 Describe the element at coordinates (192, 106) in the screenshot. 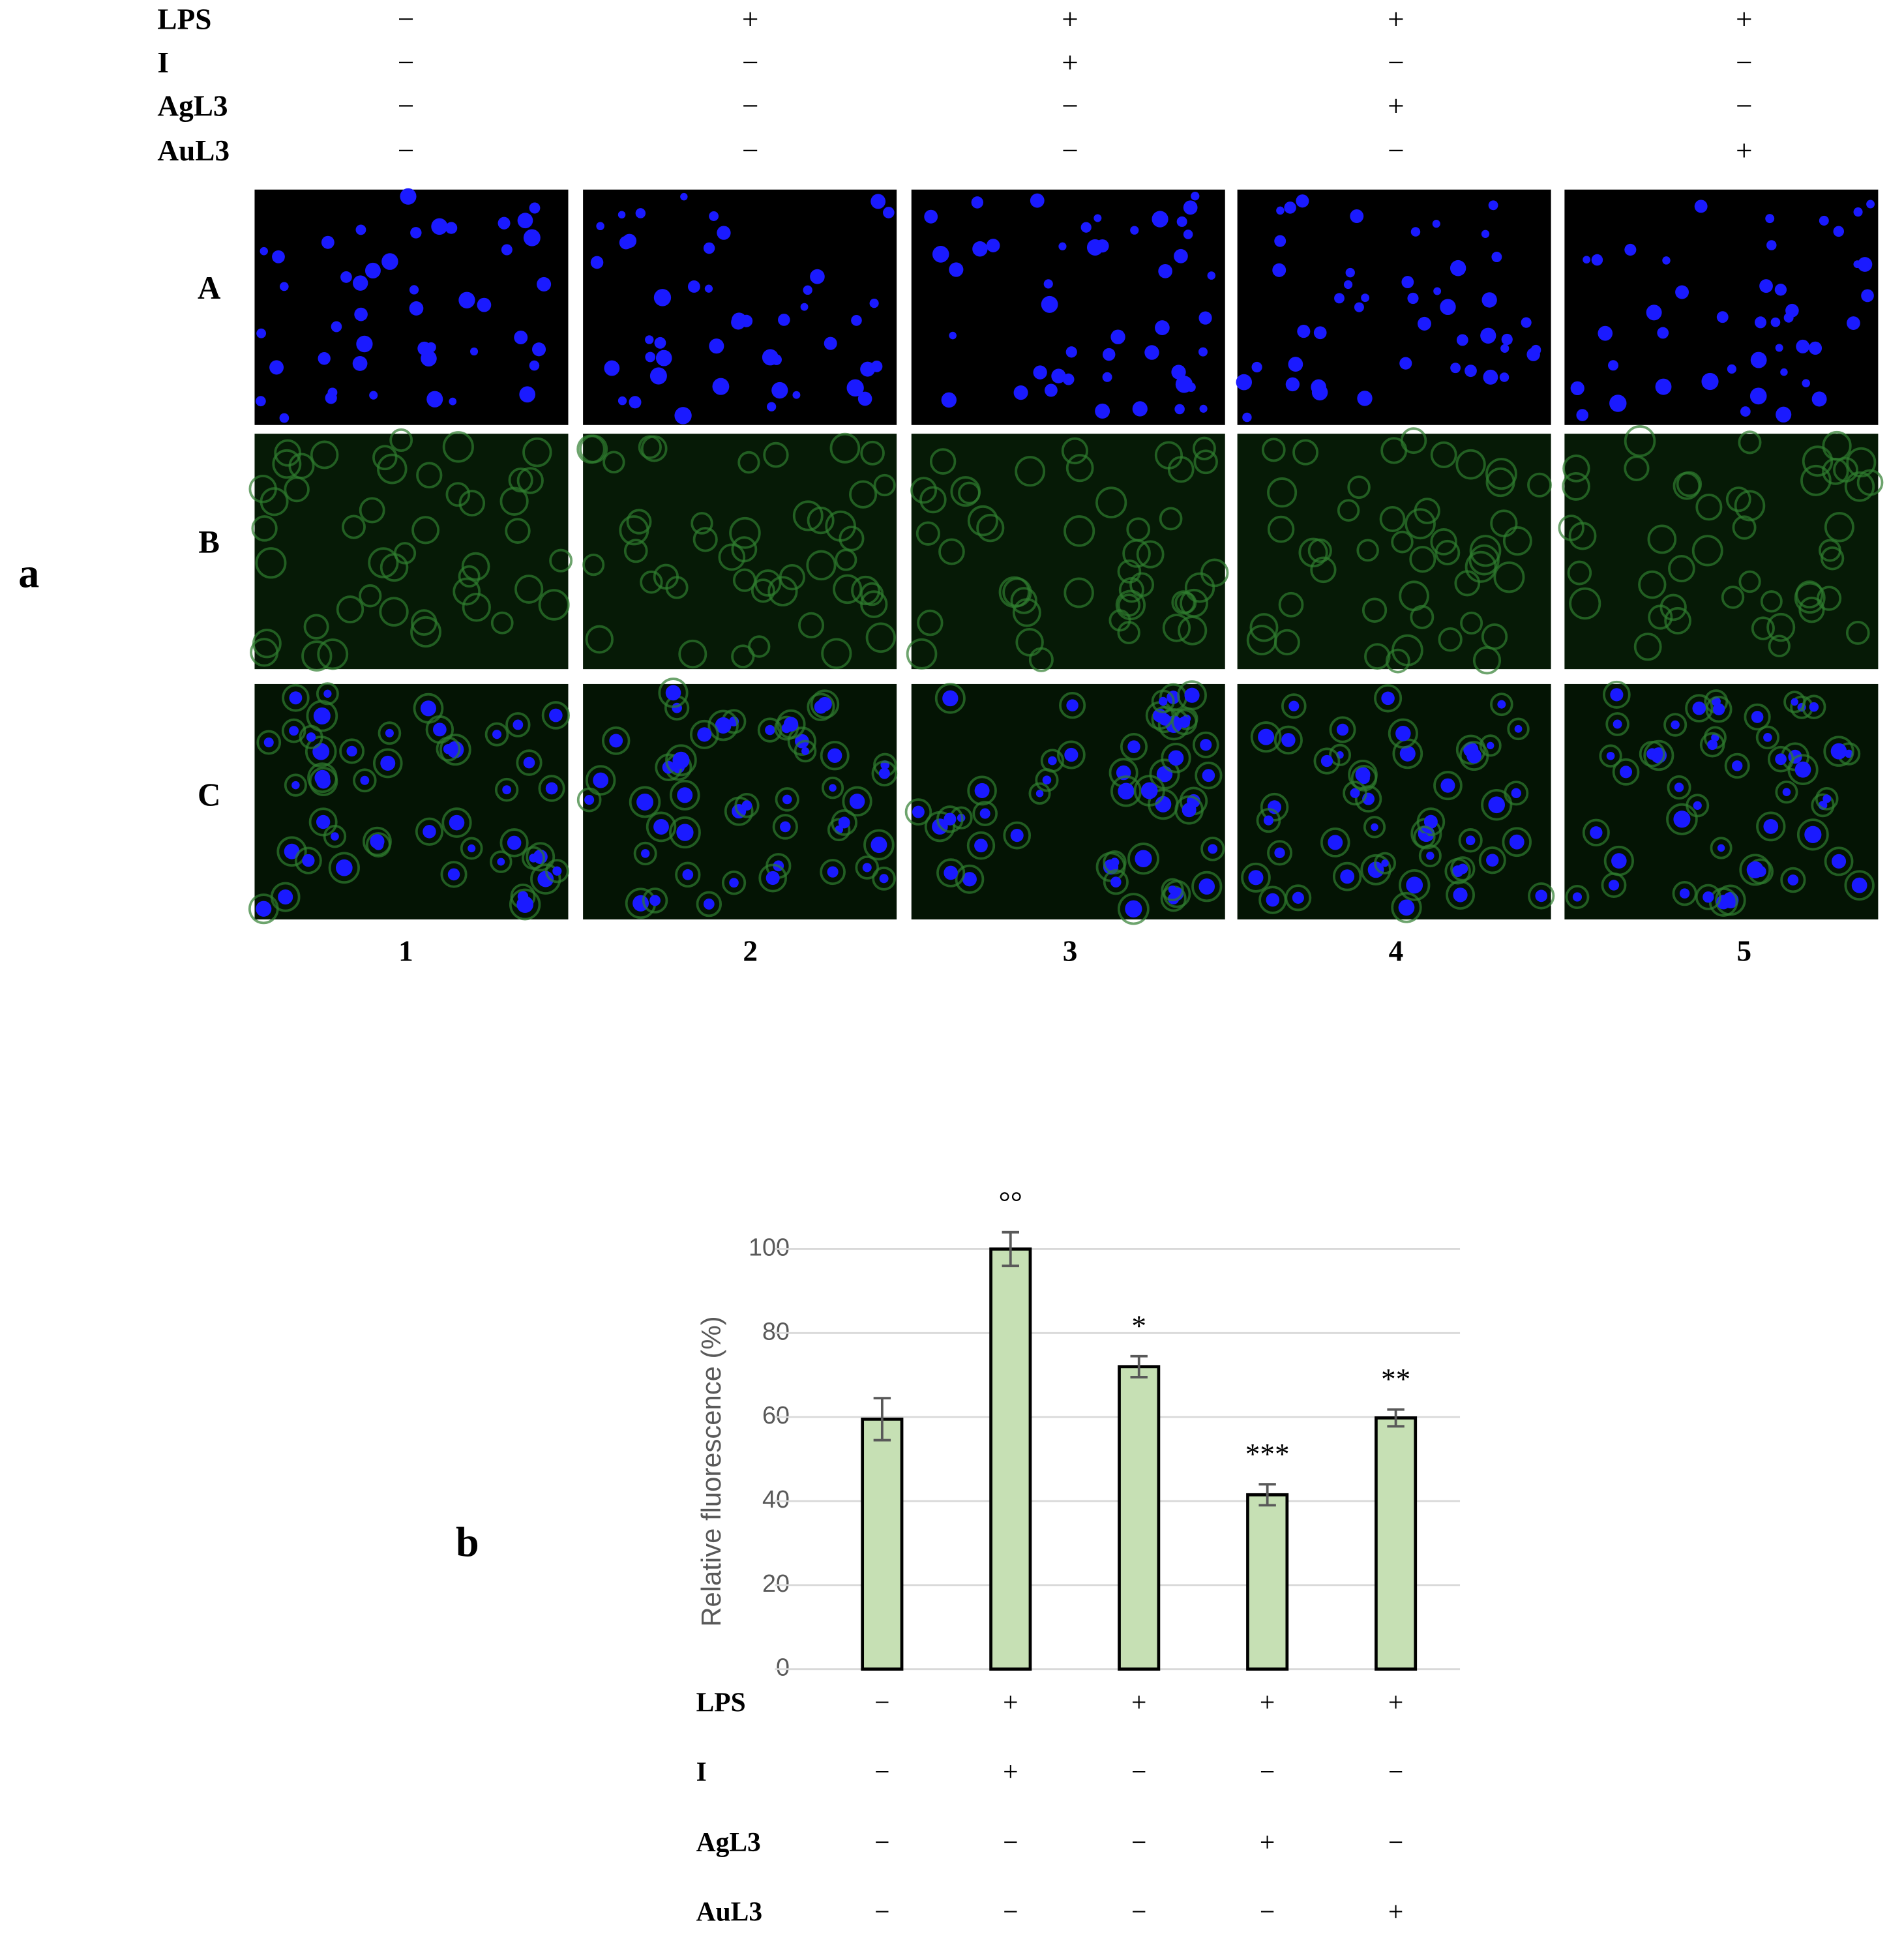

I see `treatment-name: AgL3` at that location.